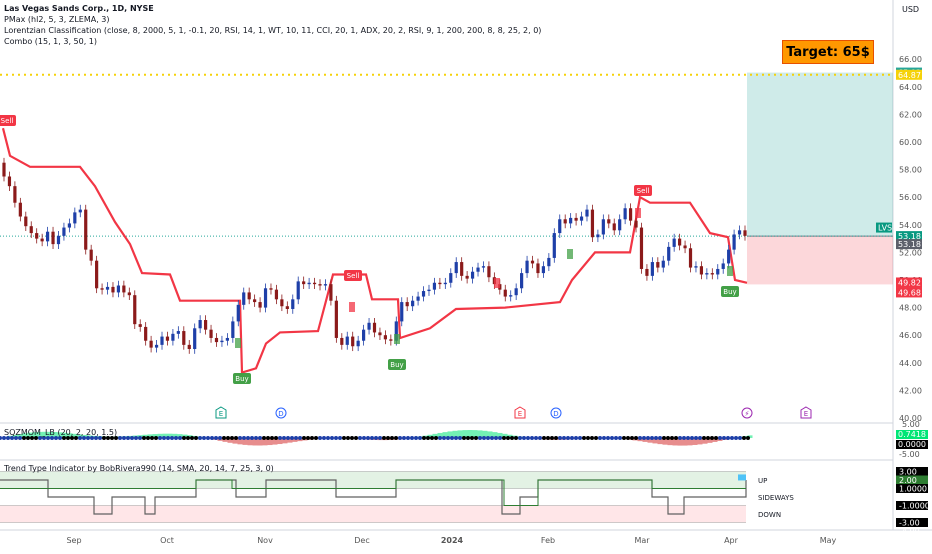  Describe the element at coordinates (820, 155) in the screenshot. I see `target-zone` at that location.